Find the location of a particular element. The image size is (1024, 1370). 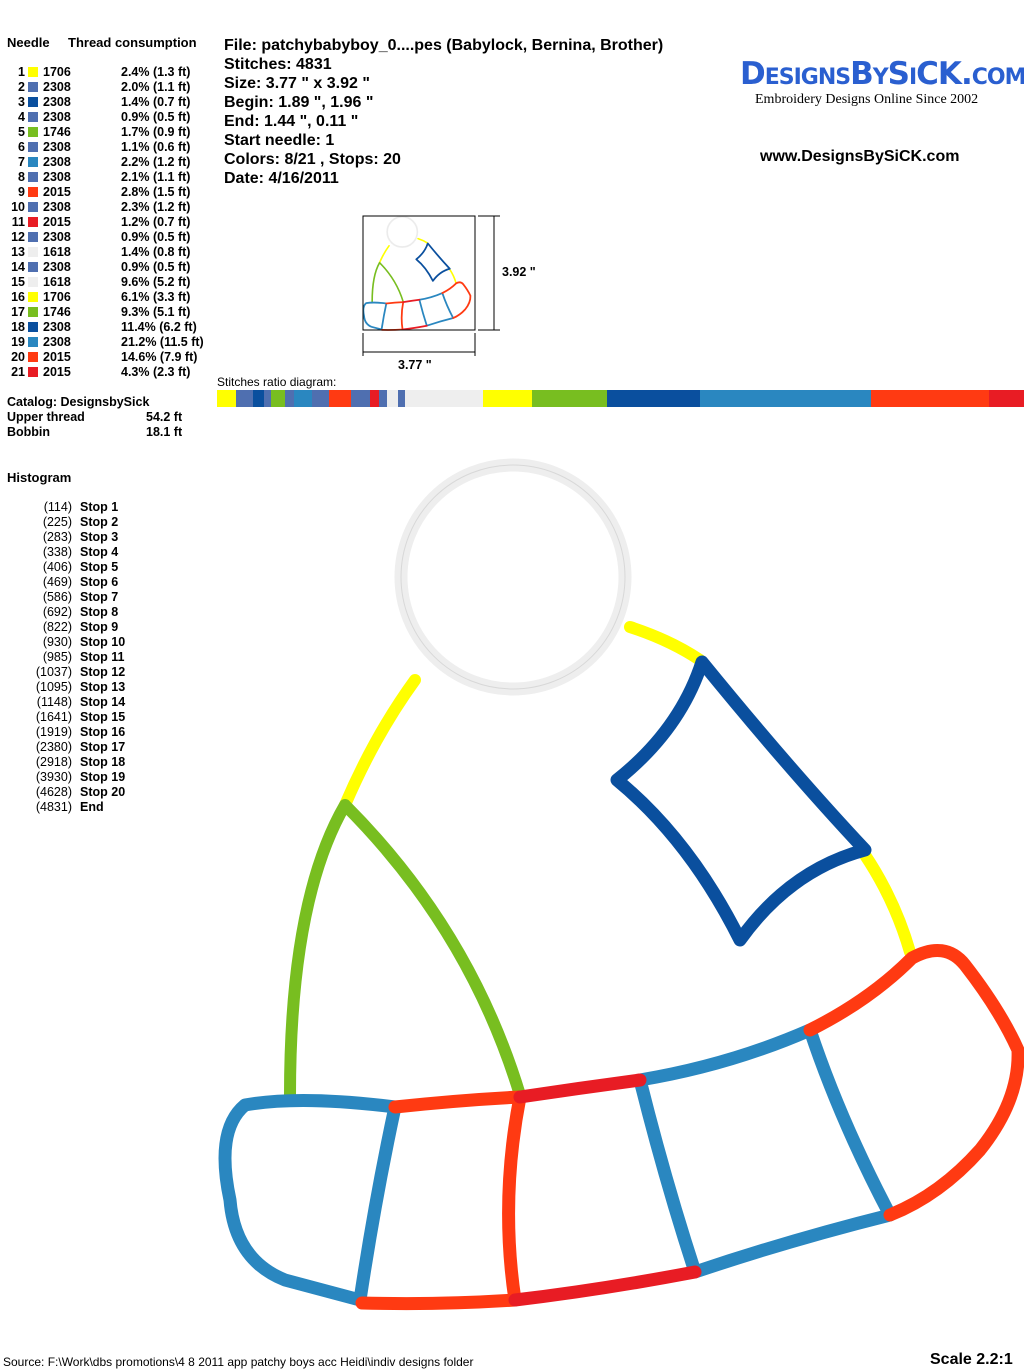

stop-label: Stop 18 is located at coordinates (103, 762).